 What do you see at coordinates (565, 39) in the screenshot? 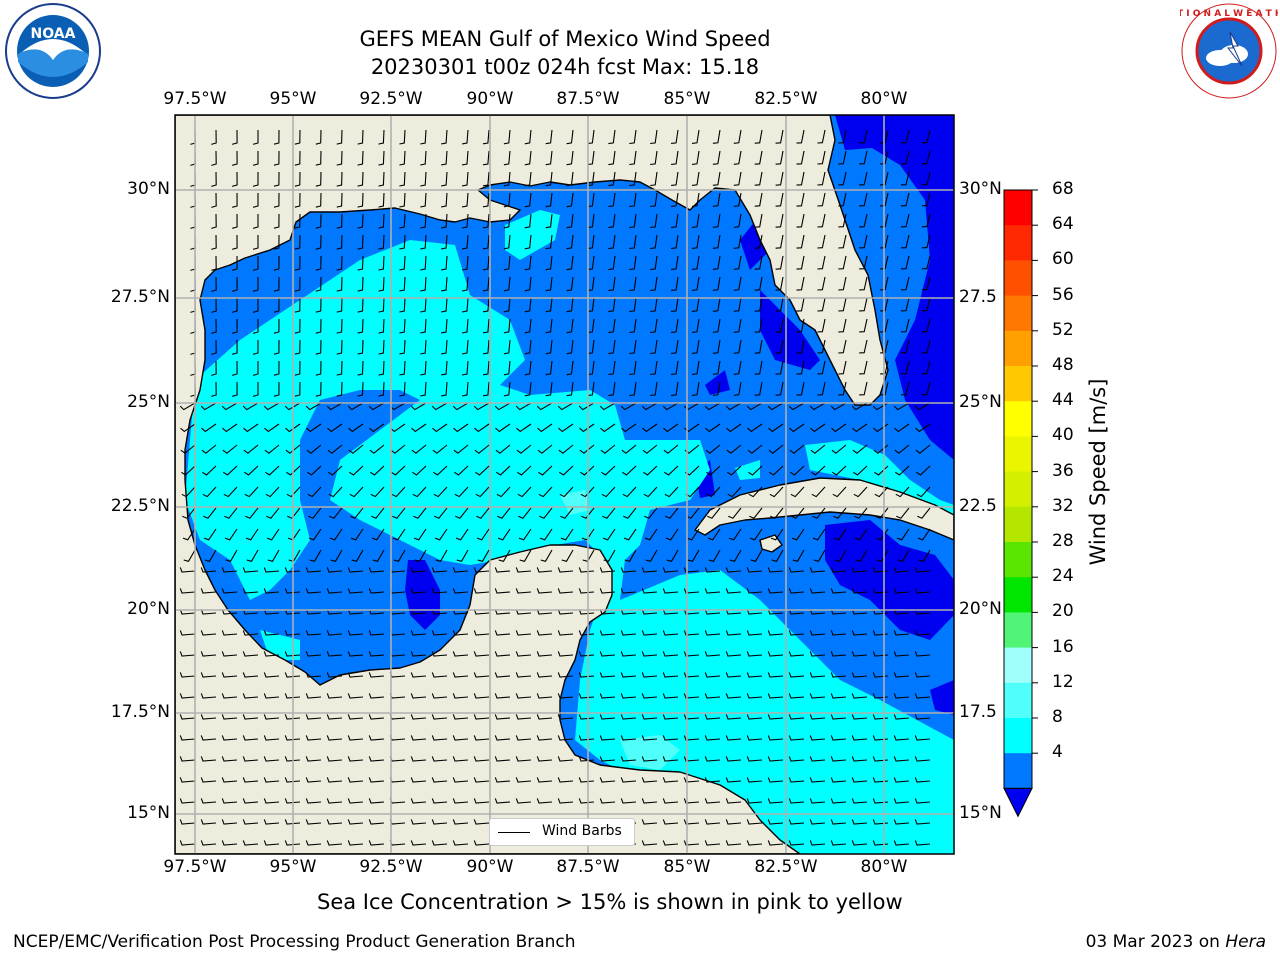
I see `map-title-line1: GEFS MEAN Gulf of Mexico Wind Speed` at bounding box center [565, 39].